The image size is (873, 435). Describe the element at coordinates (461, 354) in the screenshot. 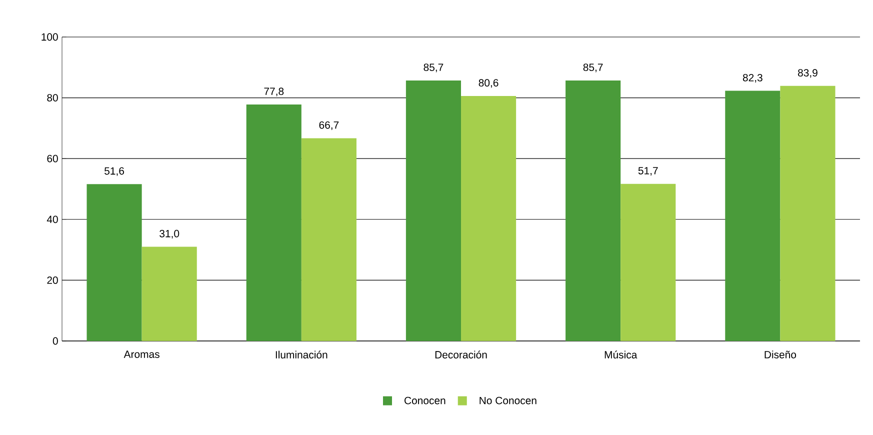

I see `x-tick-label: Decoración` at that location.